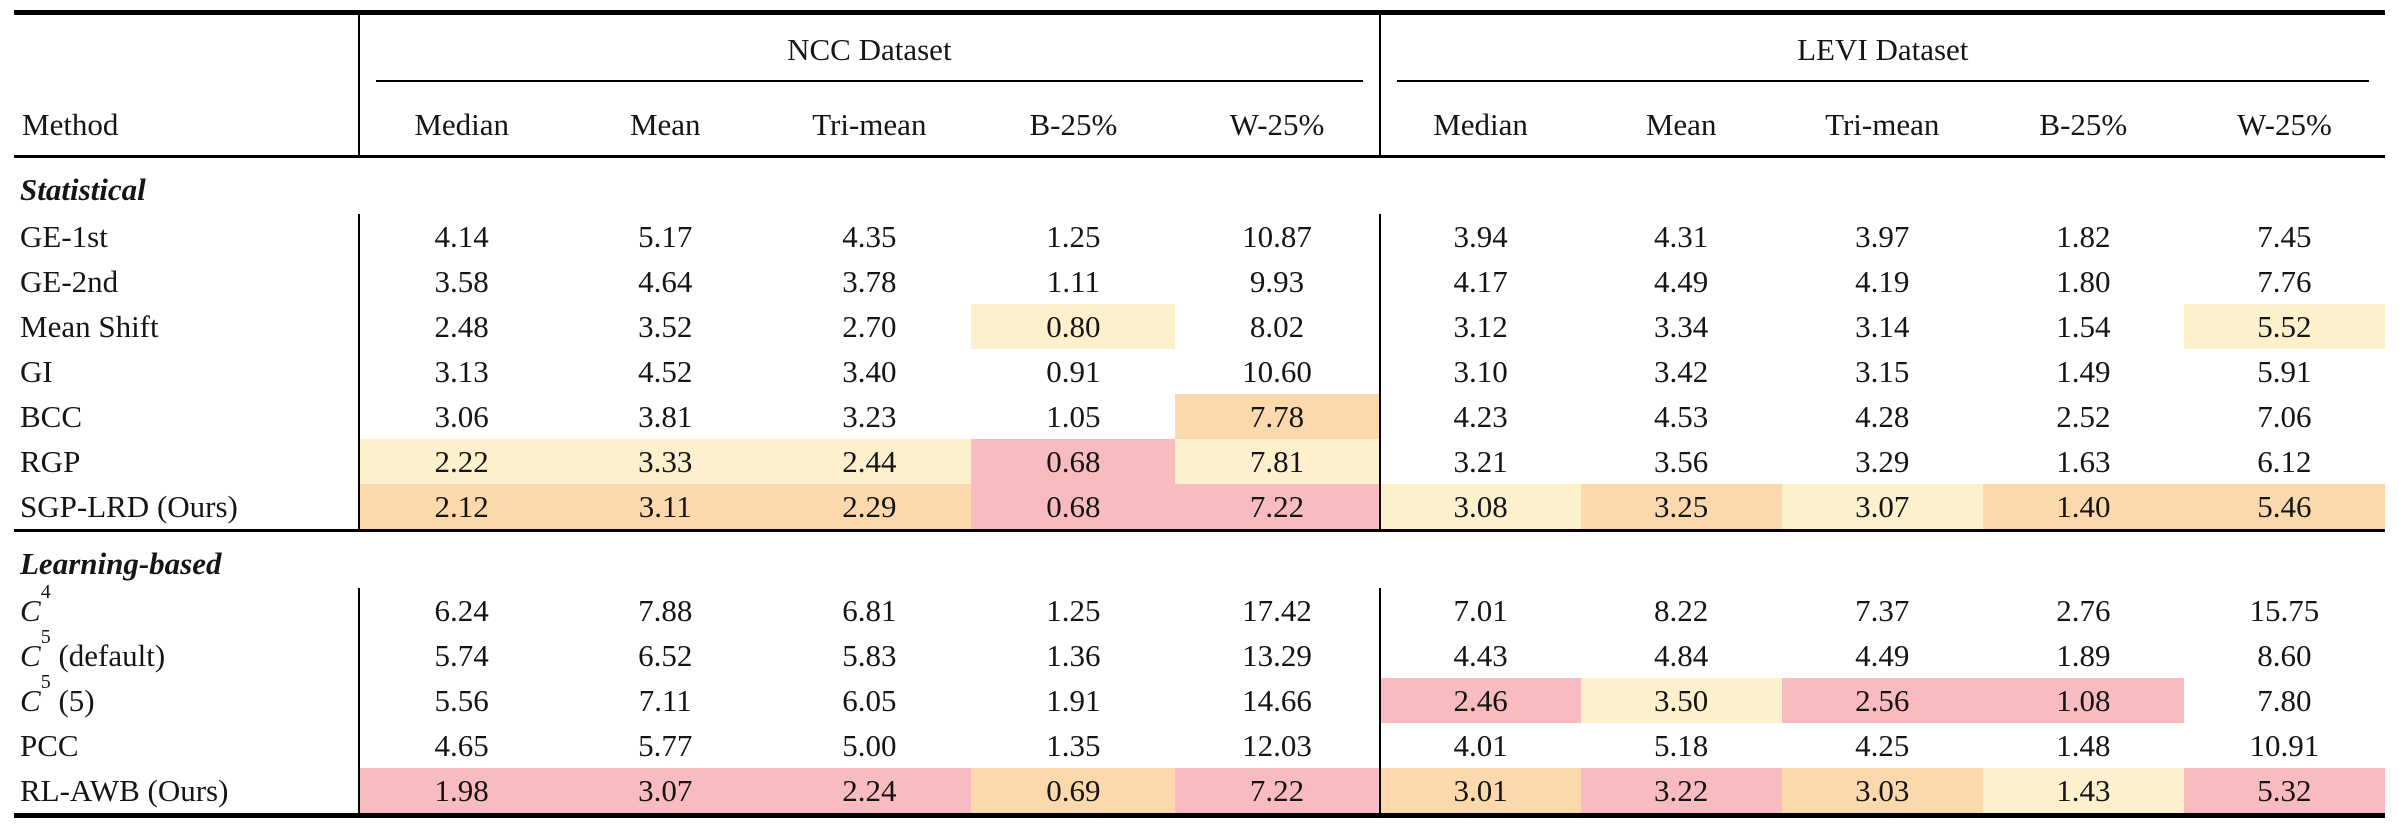  I want to click on value-cell: 7.76, so click(2284, 281).